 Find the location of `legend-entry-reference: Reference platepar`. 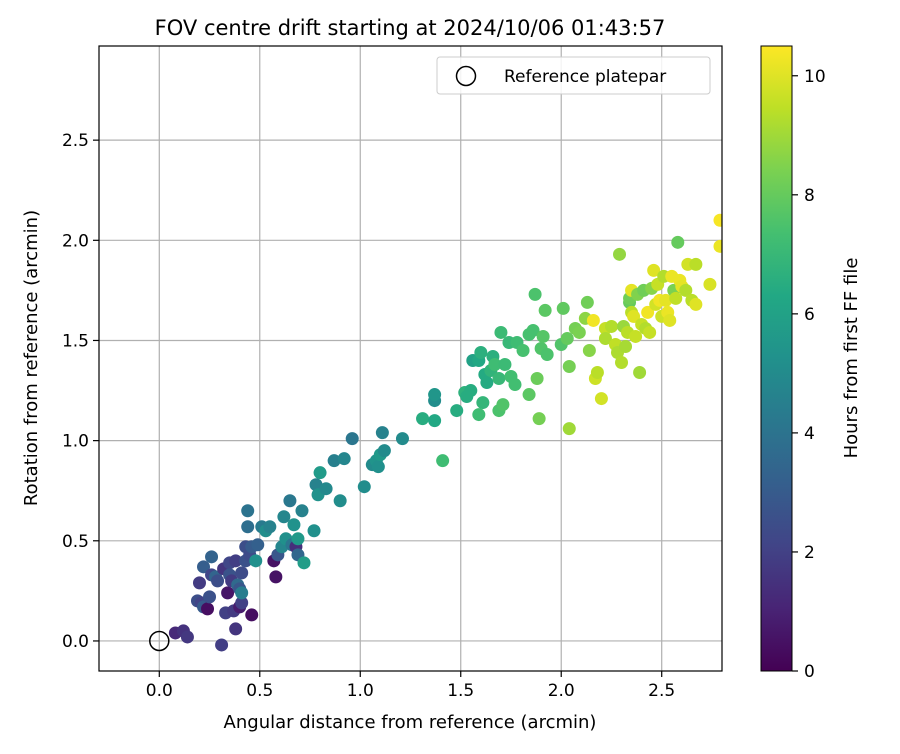

legend-entry-reference: Reference platepar is located at coordinates (585, 77).